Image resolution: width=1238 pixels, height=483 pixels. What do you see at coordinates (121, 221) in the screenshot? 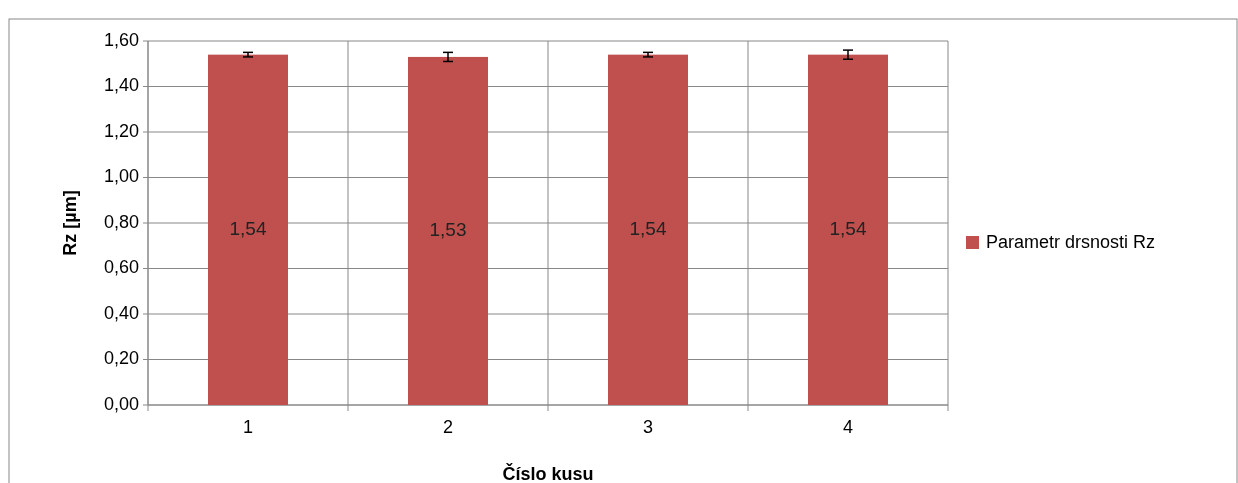
I see `y-tick-label: 0,80` at bounding box center [121, 221].